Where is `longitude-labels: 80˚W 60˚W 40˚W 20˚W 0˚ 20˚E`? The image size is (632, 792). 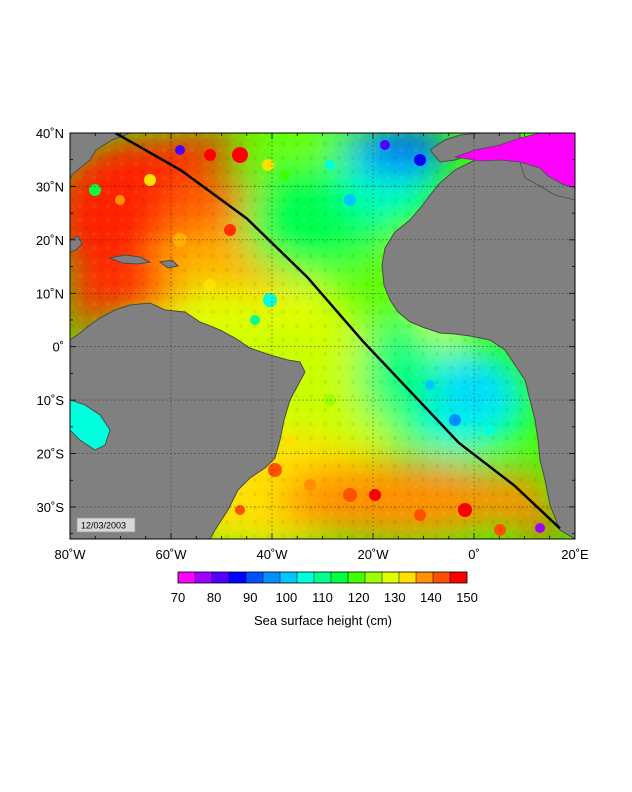 longitude-labels: 80˚W 60˚W 40˚W 20˚W 0˚ 20˚E is located at coordinates (321, 554).